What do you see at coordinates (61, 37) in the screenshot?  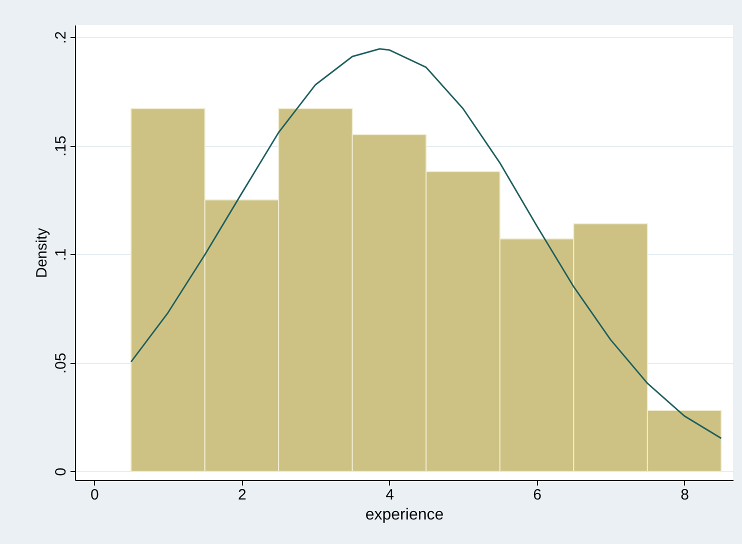 I see `y-tick-label: .2` at bounding box center [61, 37].